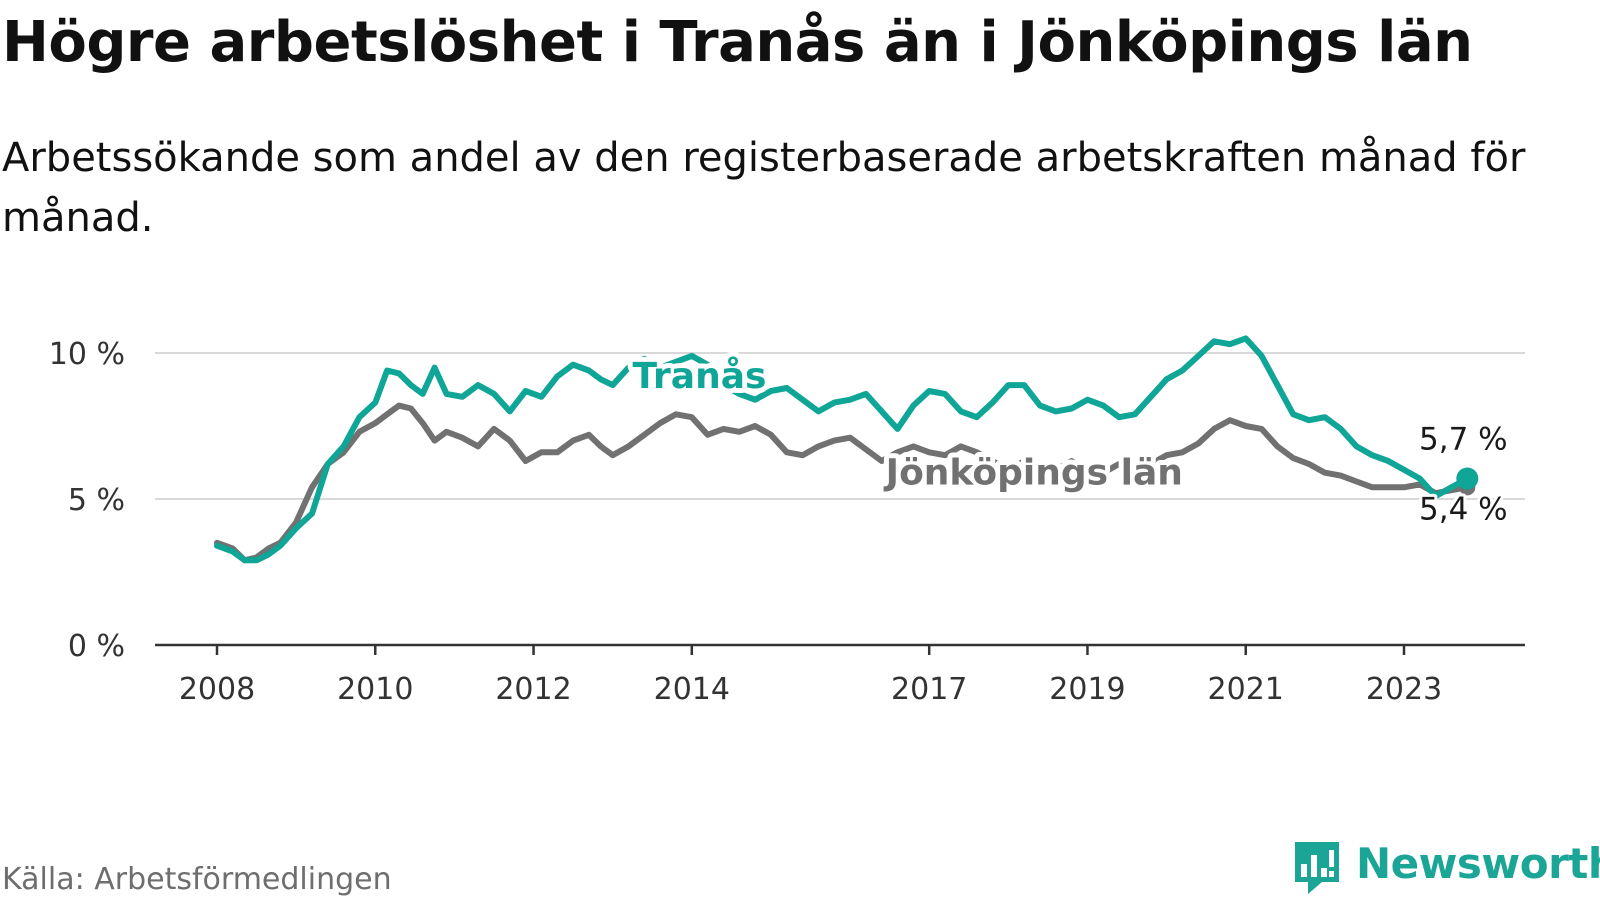  I want to click on end-value-label: 5,4 %, so click(1463, 509).